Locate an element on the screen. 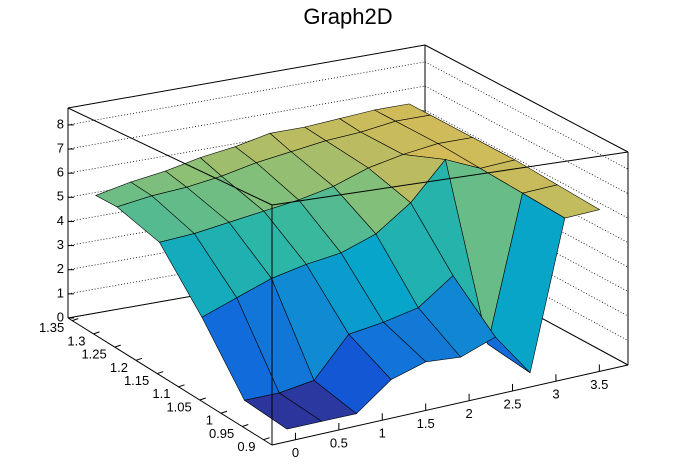 This screenshot has height=472, width=696. x-tick-label: 0.5 is located at coordinates (339, 442).